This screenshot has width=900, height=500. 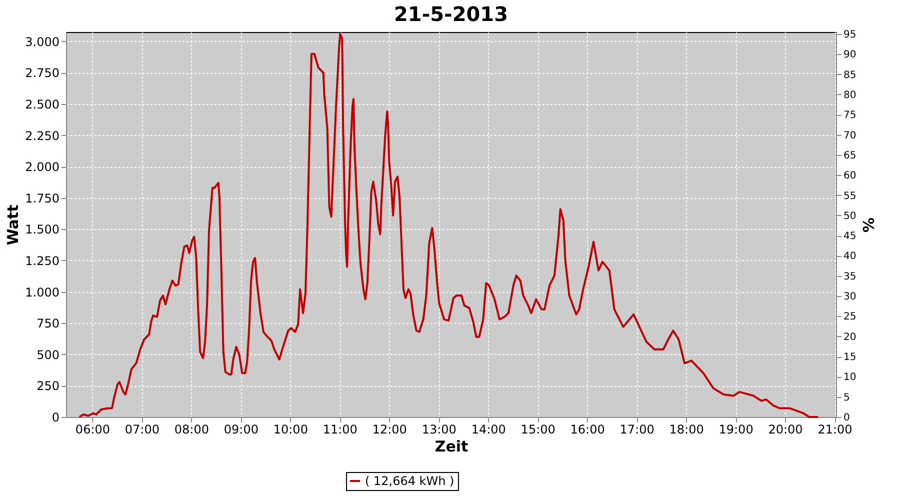 What do you see at coordinates (850, 358) in the screenshot?
I see `y2-tick-label: 15` at bounding box center [850, 358].